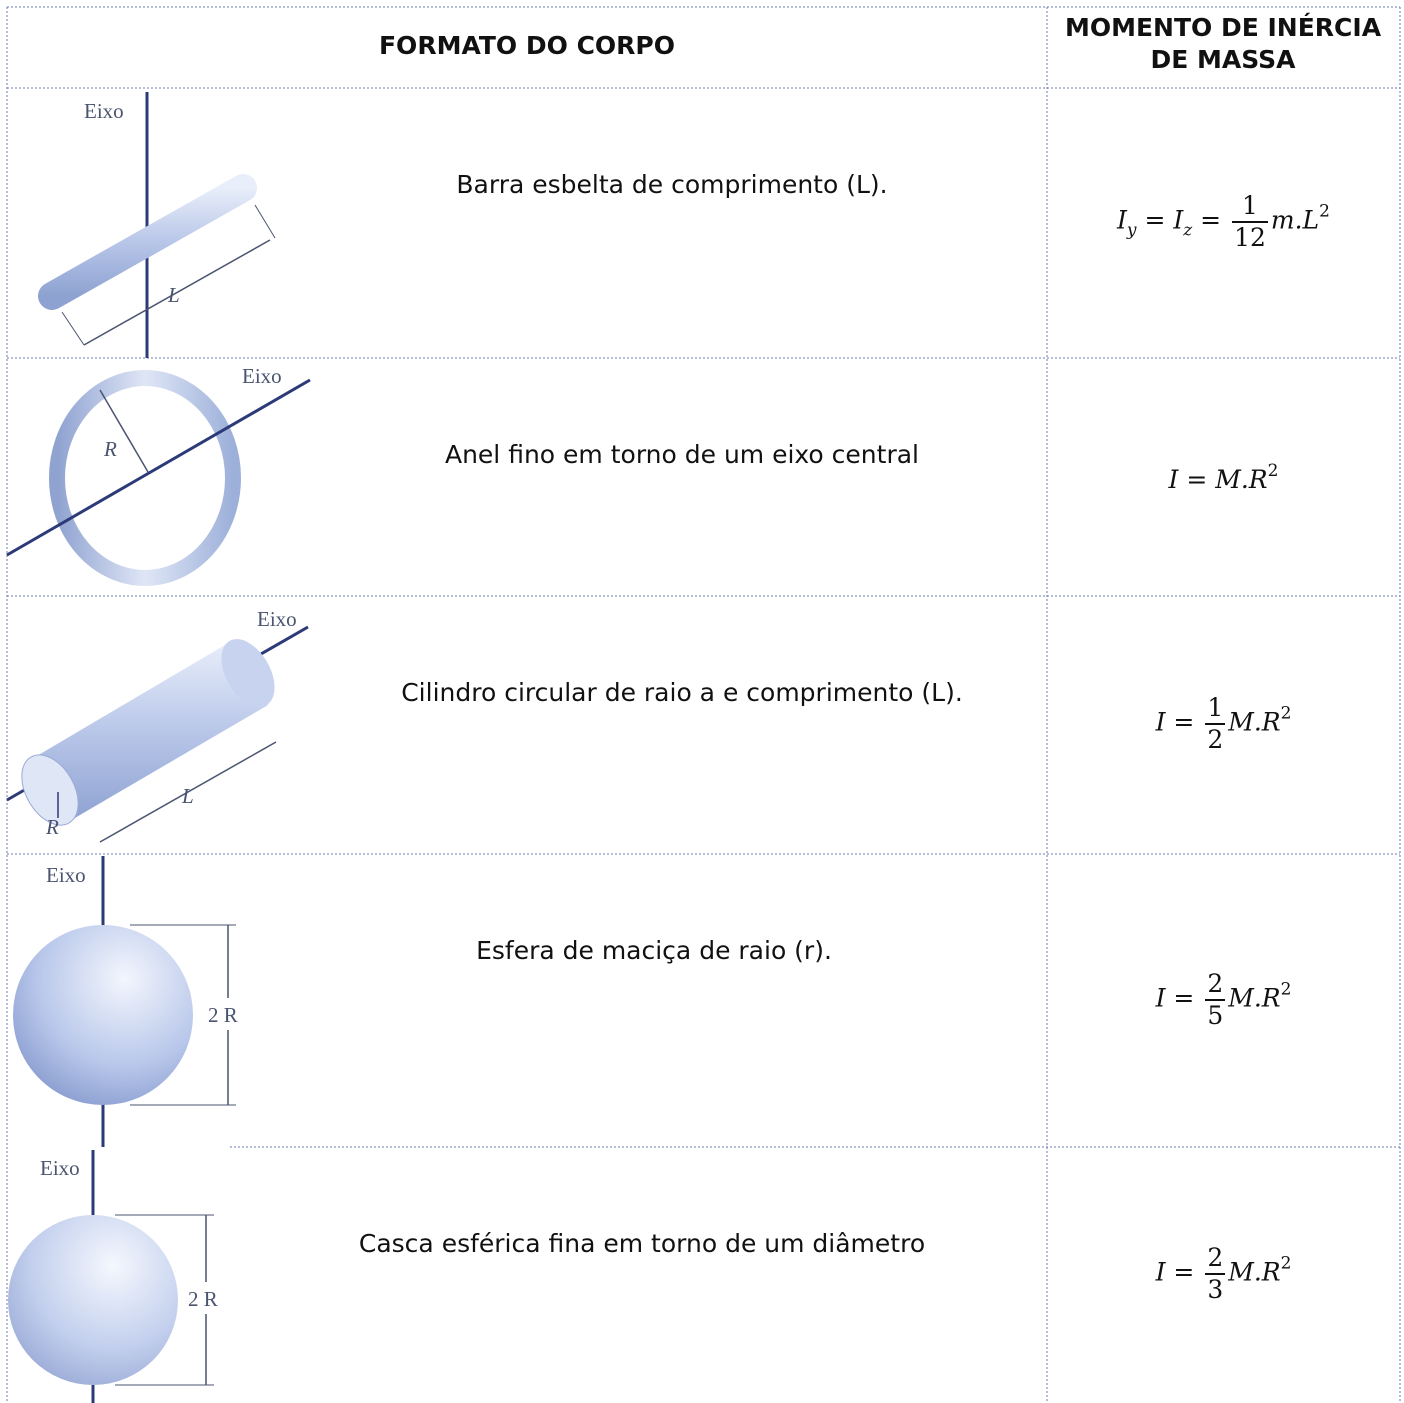 The image size is (1404, 1403). What do you see at coordinates (681, 454) in the screenshot?
I see `description: Anel fino em torno de um eixo central` at bounding box center [681, 454].